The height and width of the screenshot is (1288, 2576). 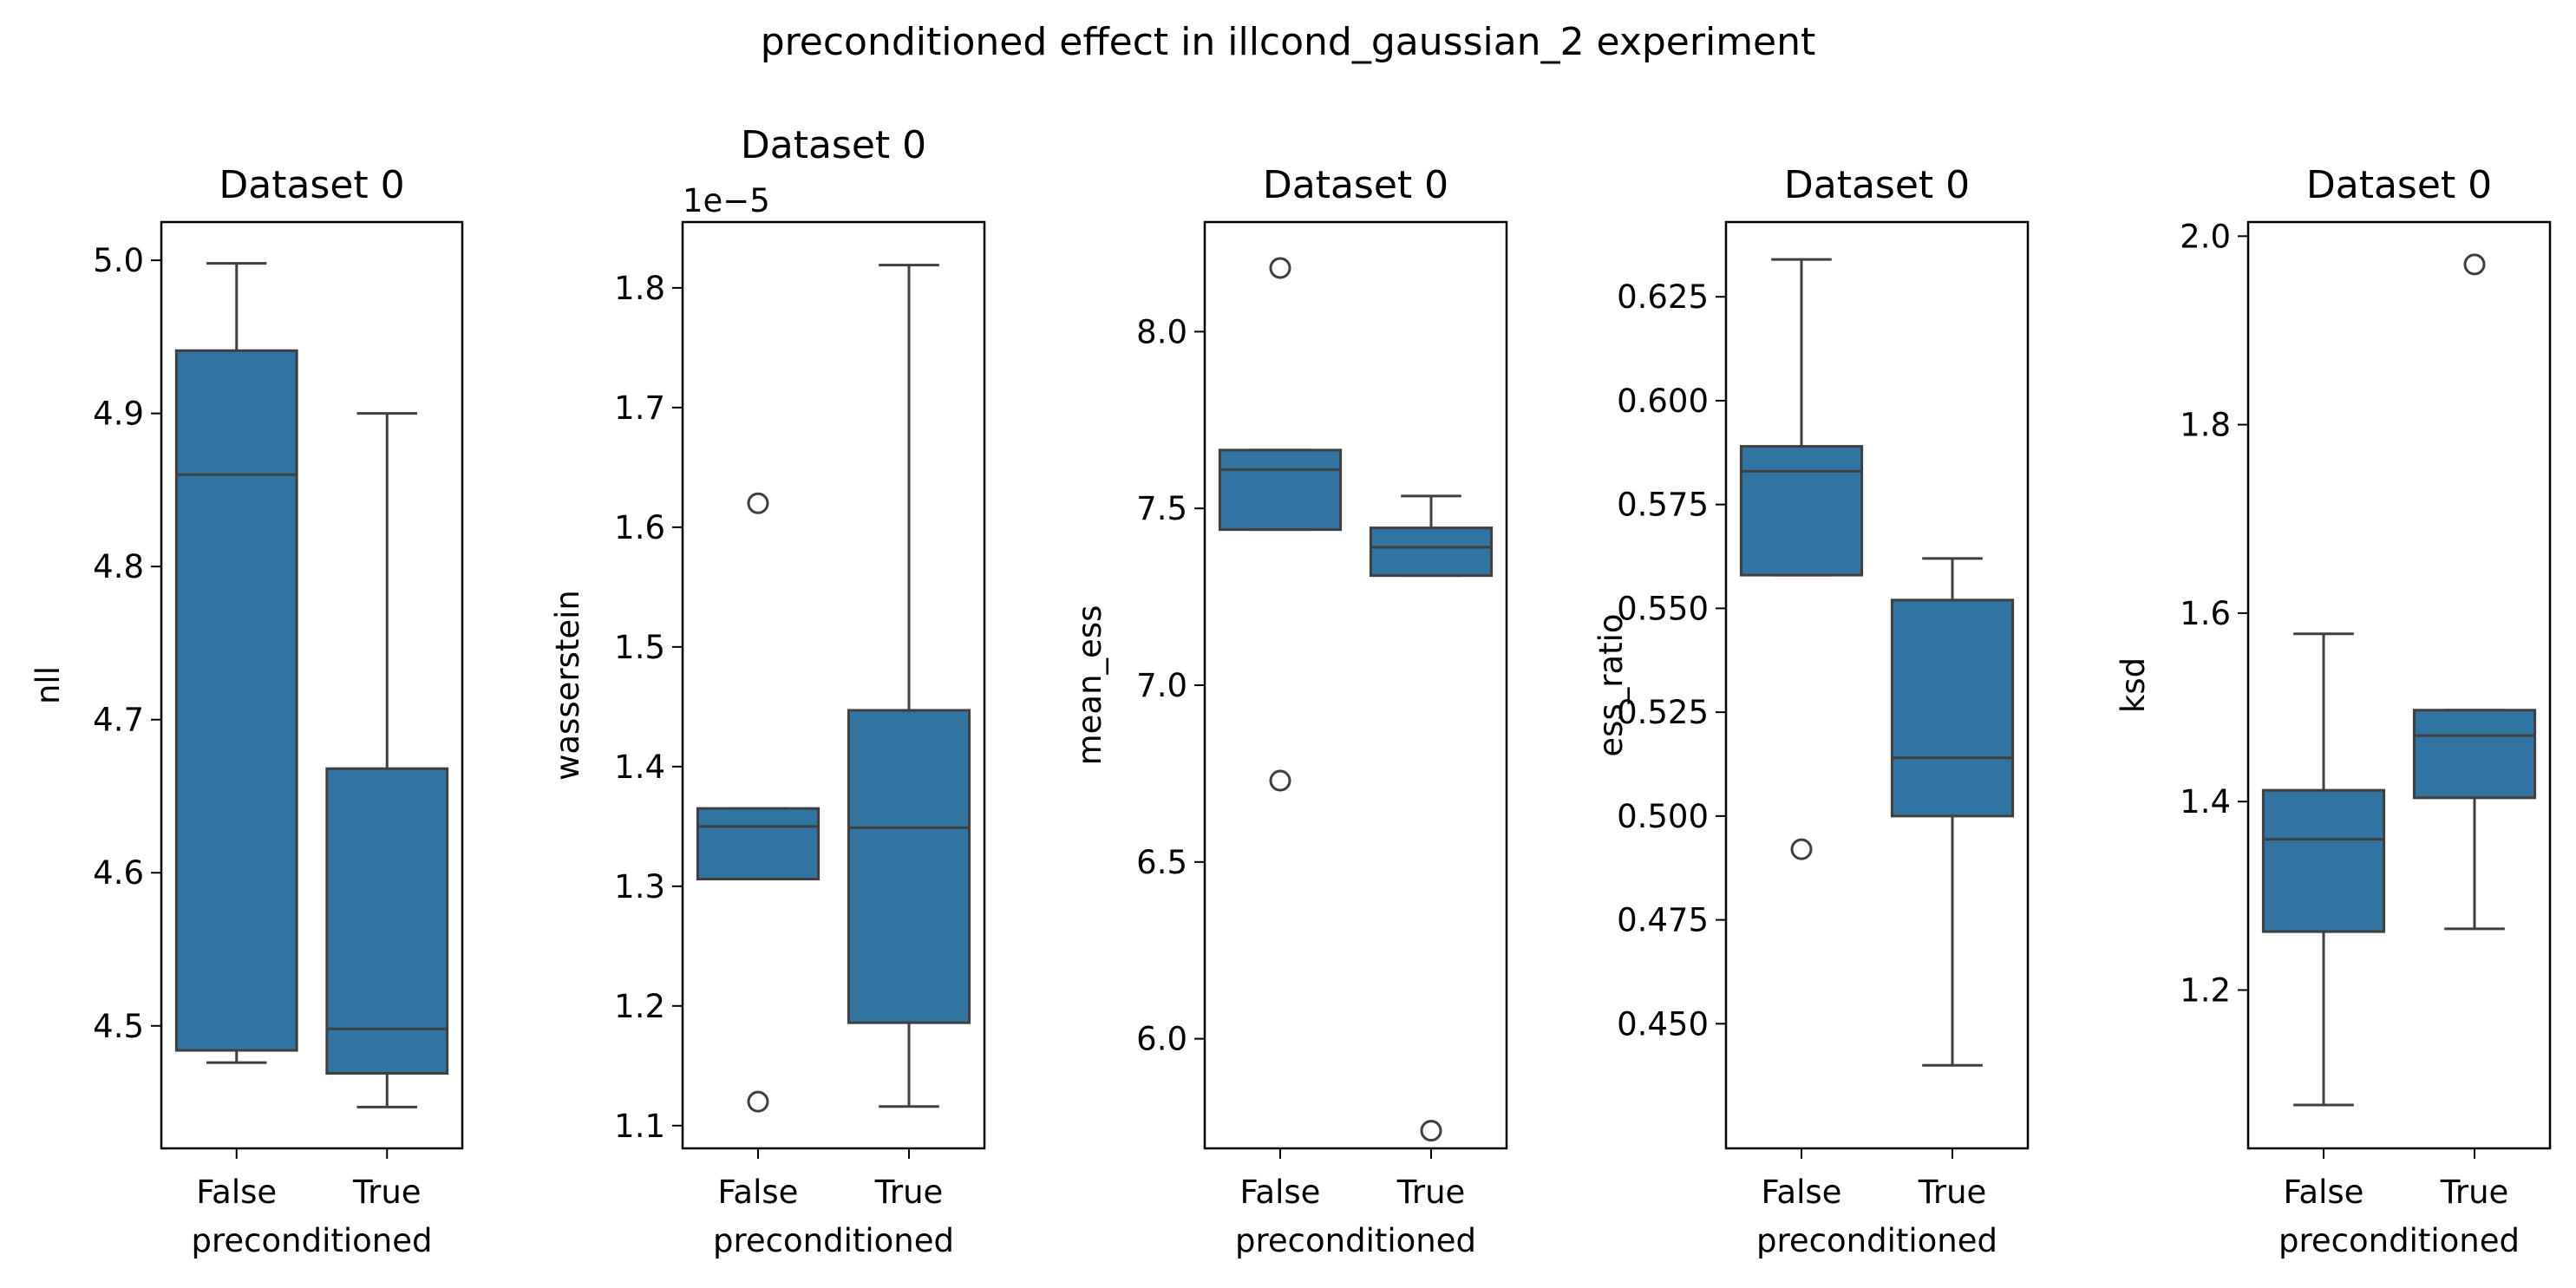 What do you see at coordinates (1611, 684) in the screenshot?
I see `y-axis-label: ess_ratio` at bounding box center [1611, 684].